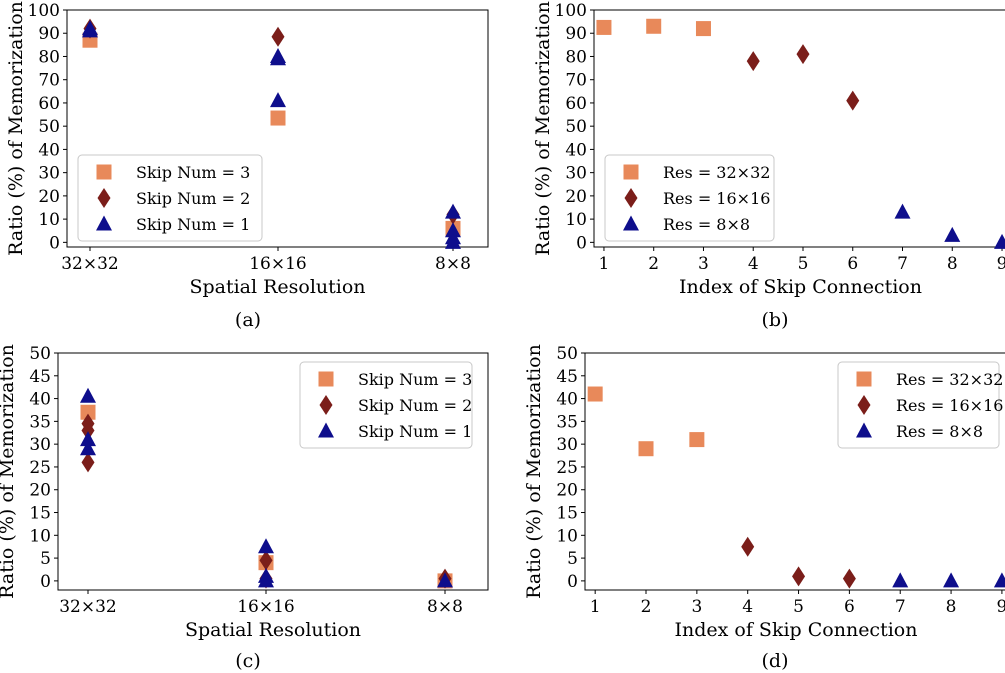 This screenshot has height=673, width=1005. What do you see at coordinates (900, 607) in the screenshot?
I see `x-tick-label: 7` at bounding box center [900, 607].